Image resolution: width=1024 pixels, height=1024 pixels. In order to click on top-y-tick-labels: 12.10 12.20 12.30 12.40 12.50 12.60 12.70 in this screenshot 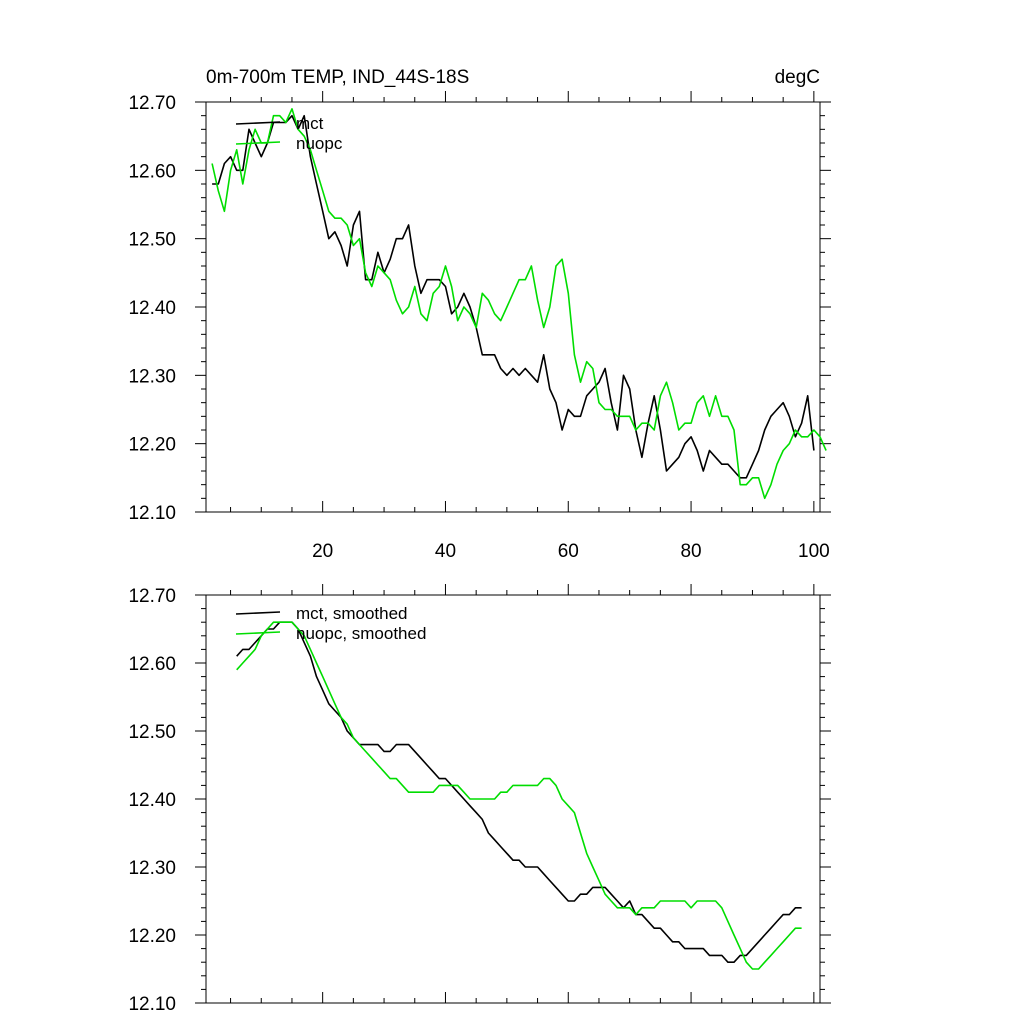, I will do `click(152, 308)`.